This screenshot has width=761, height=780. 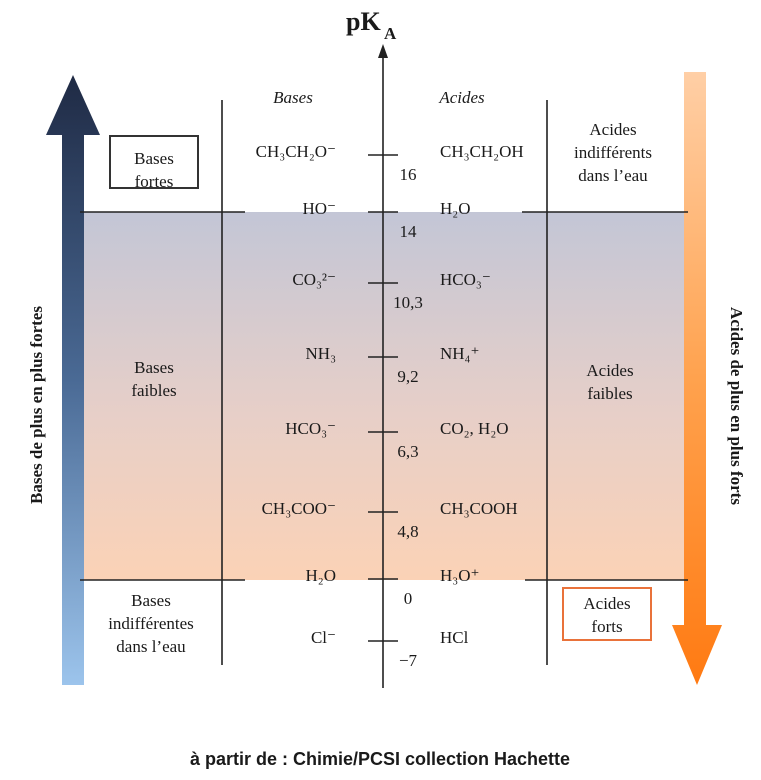 What do you see at coordinates (408, 660) in the screenshot?
I see `pka-label: −7` at bounding box center [408, 660].